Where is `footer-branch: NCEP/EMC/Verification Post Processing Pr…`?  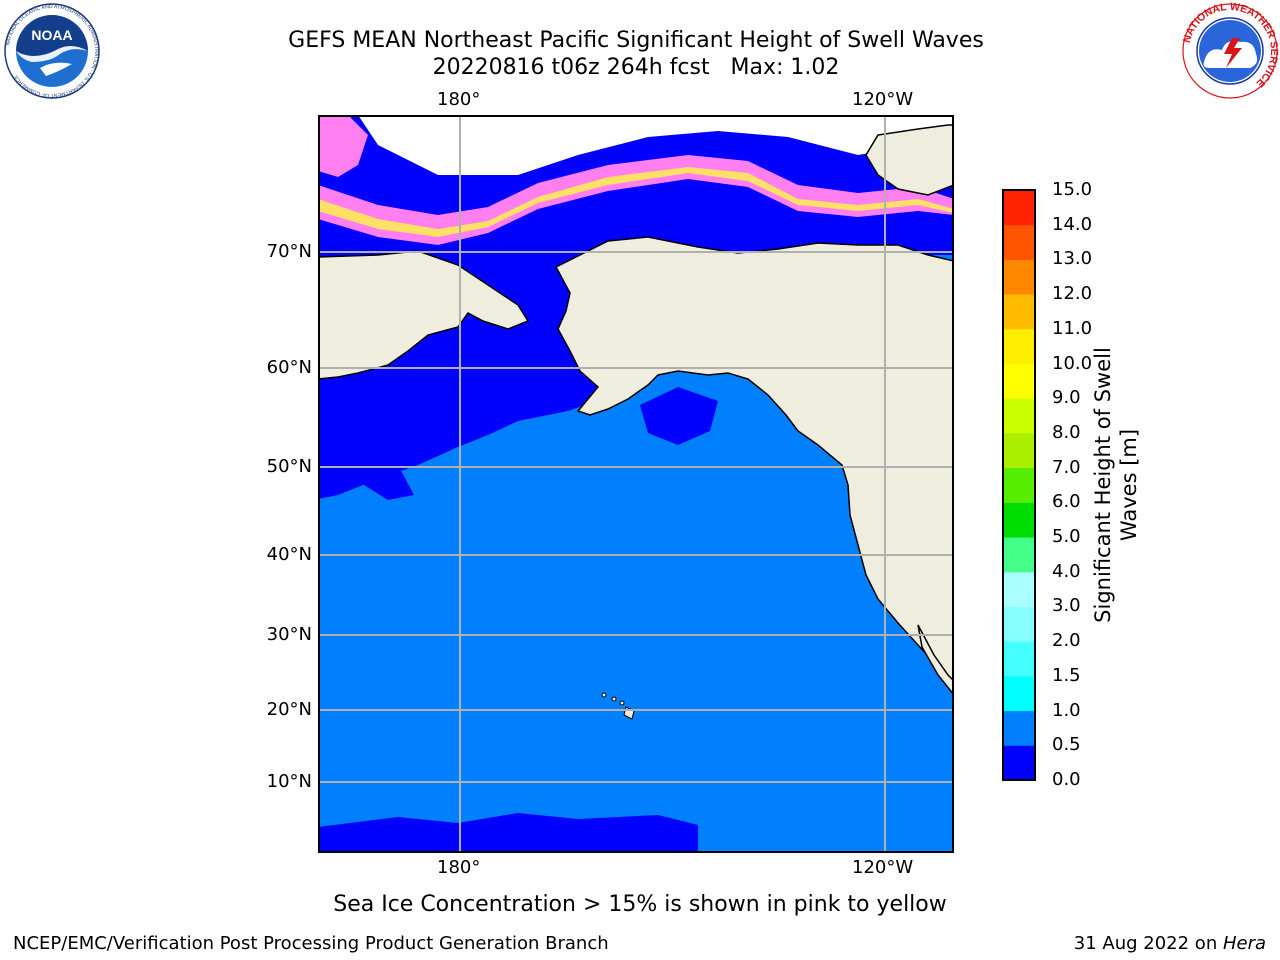
footer-branch: NCEP/EMC/Verification Post Processing Pr… is located at coordinates (311, 943).